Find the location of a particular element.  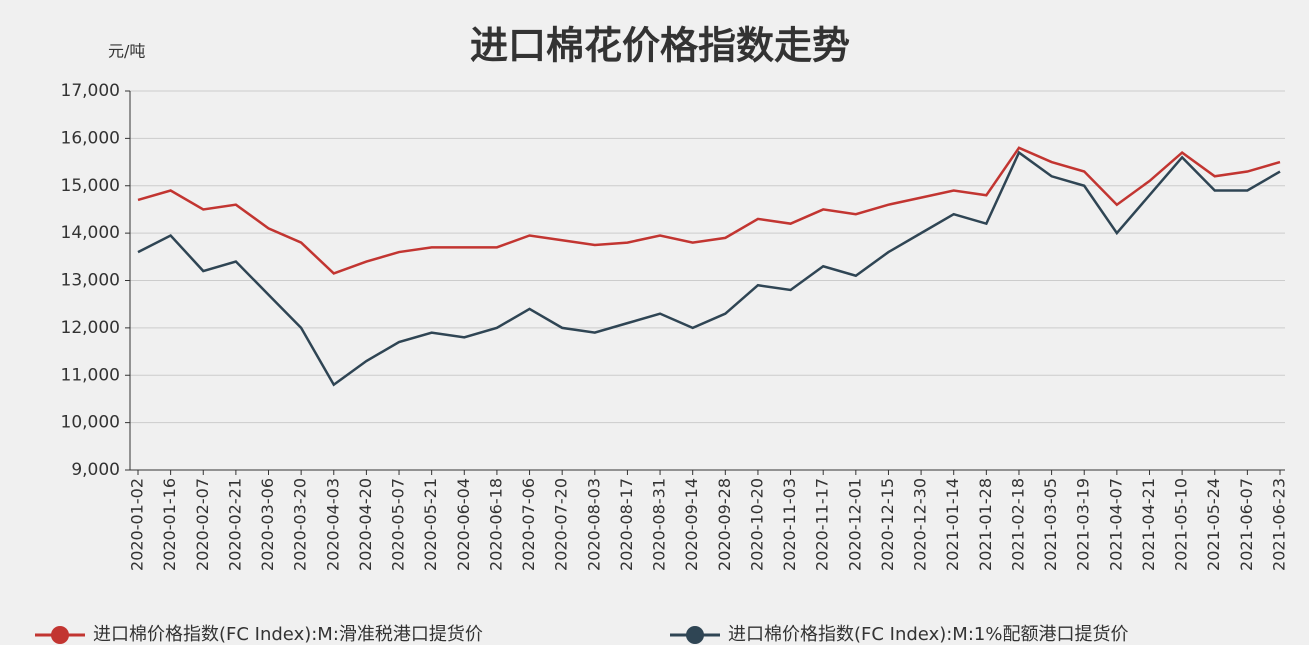

x-tick-label: 2021-04-21 is located at coordinates (1148, 524).